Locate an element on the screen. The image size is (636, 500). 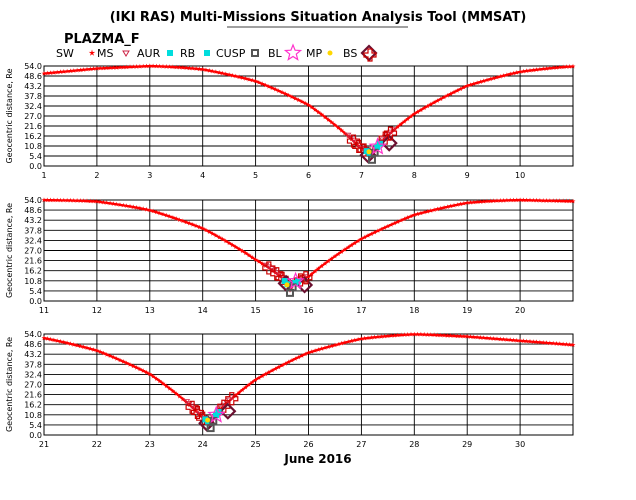
x-tick-label: 2 is located at coordinates (96, 175).